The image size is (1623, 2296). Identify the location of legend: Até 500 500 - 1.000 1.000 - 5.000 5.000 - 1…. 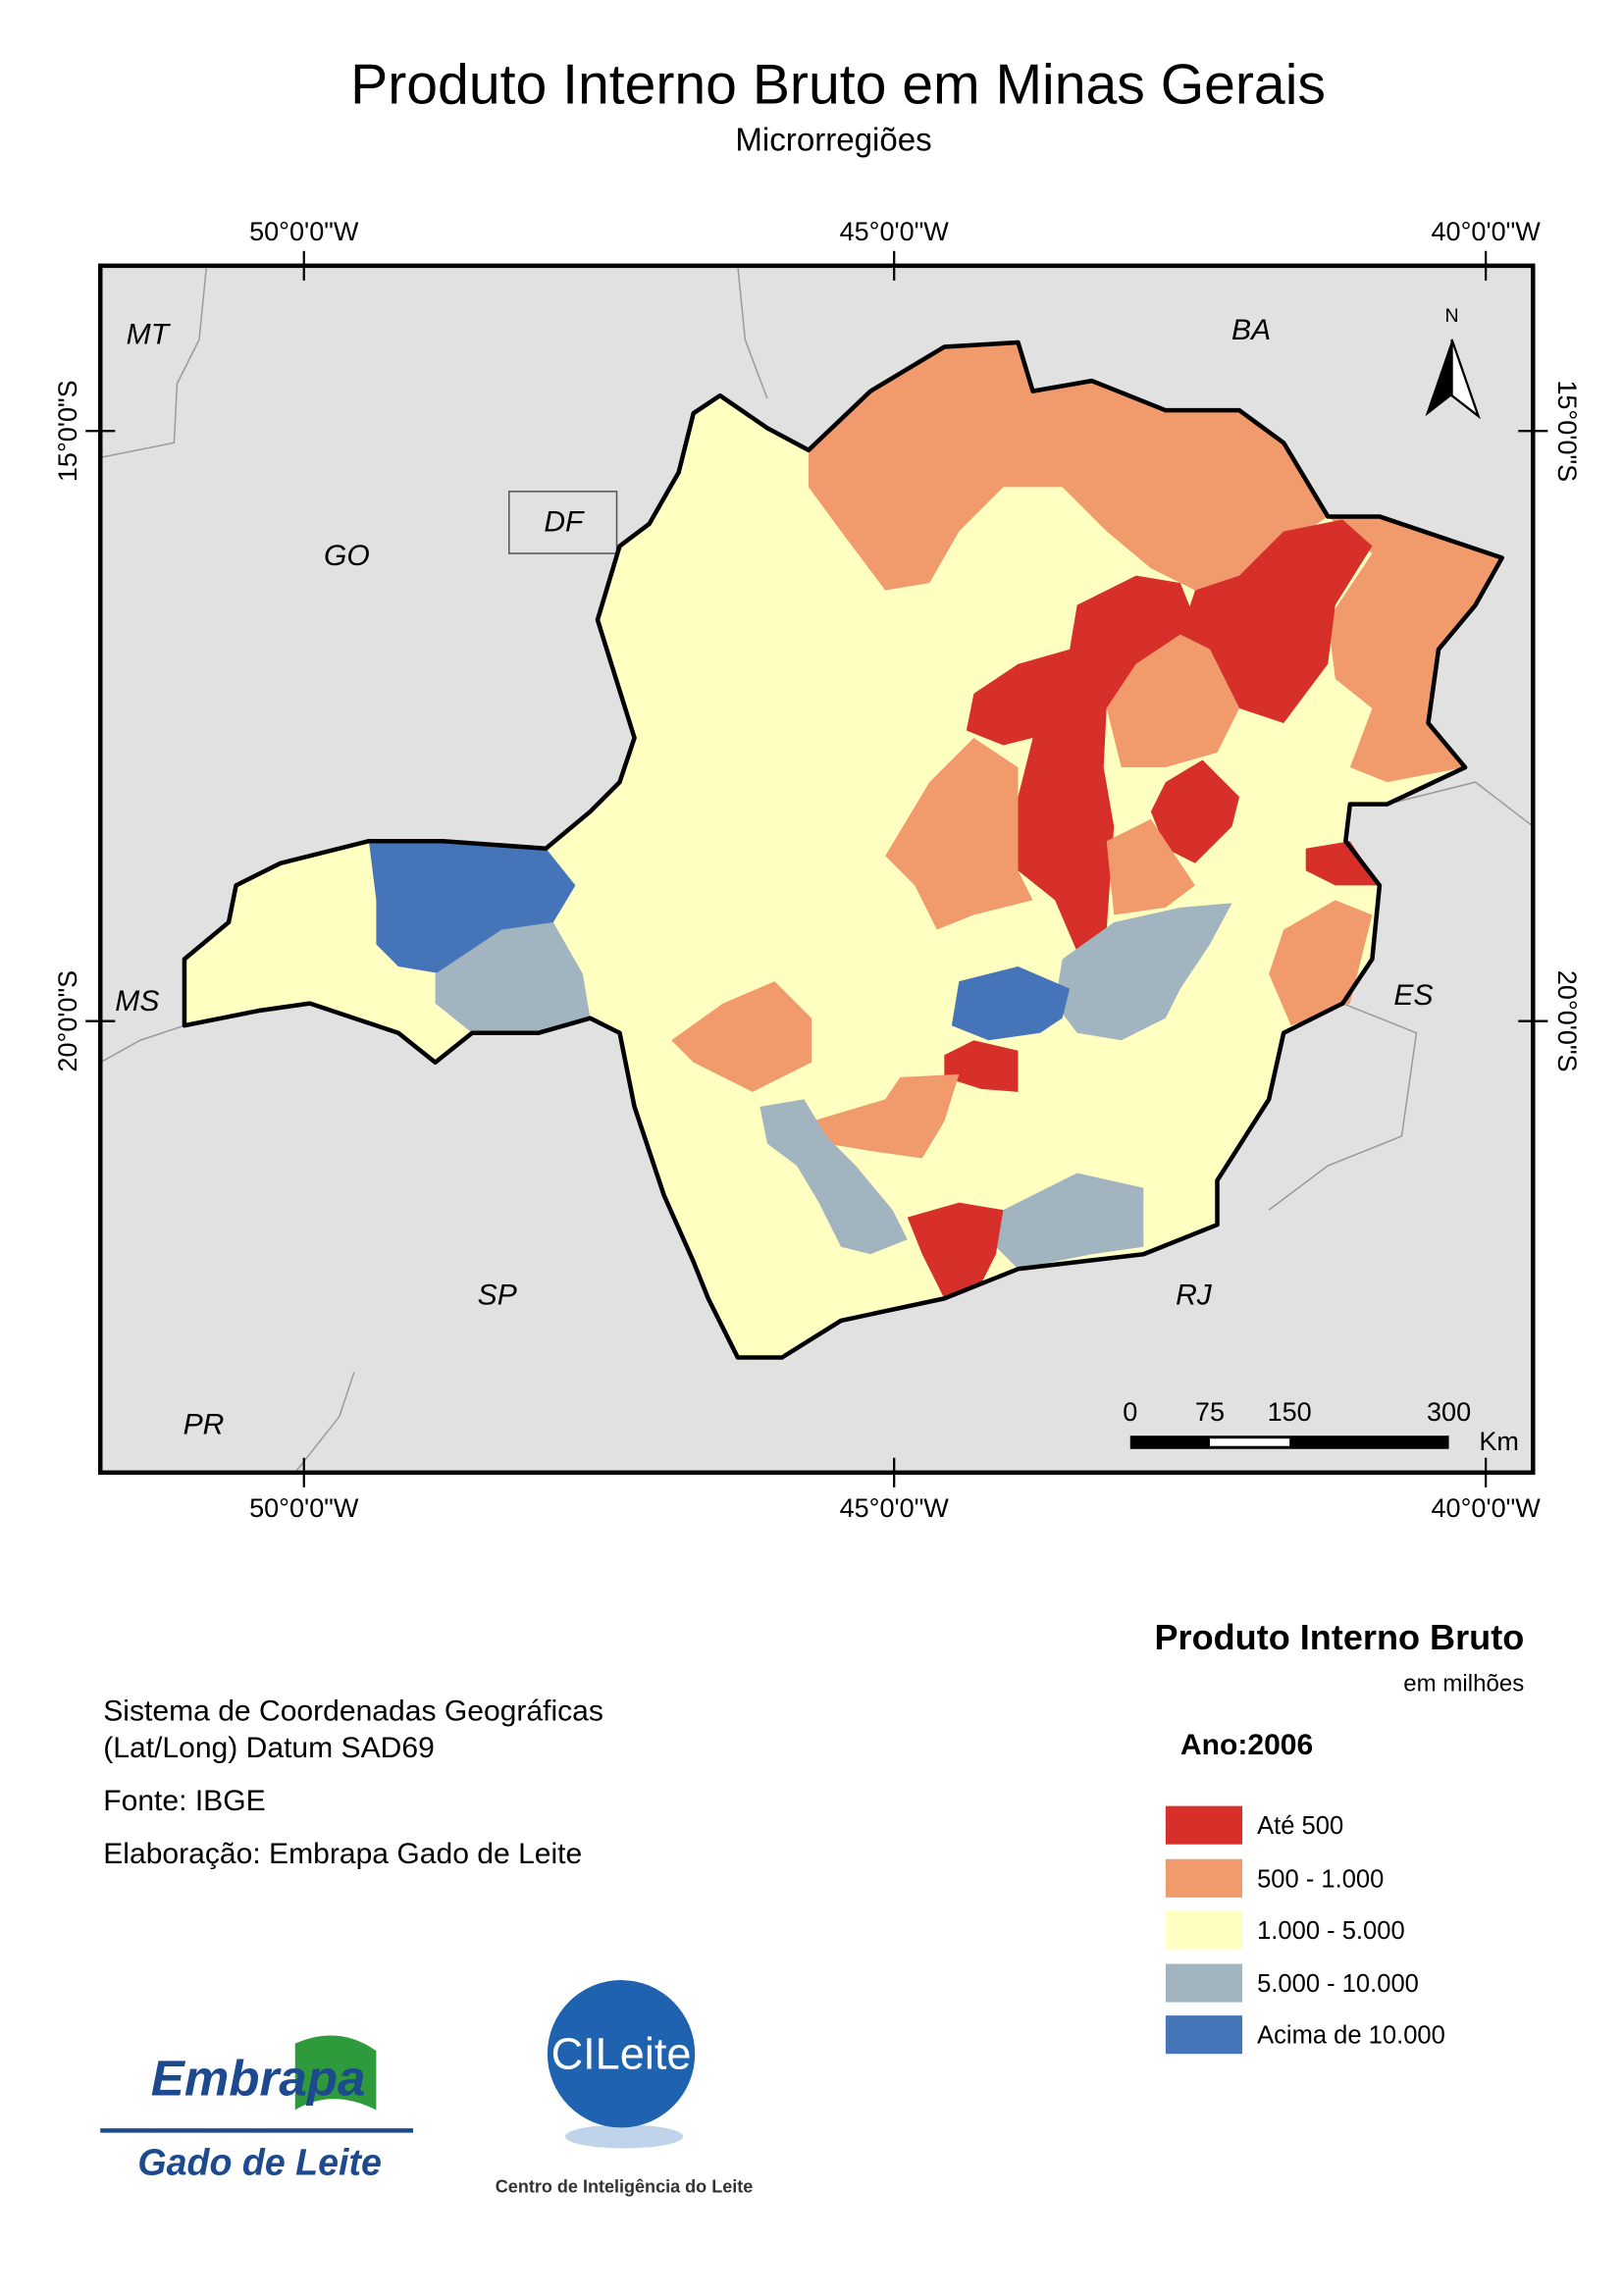
(1305, 1930).